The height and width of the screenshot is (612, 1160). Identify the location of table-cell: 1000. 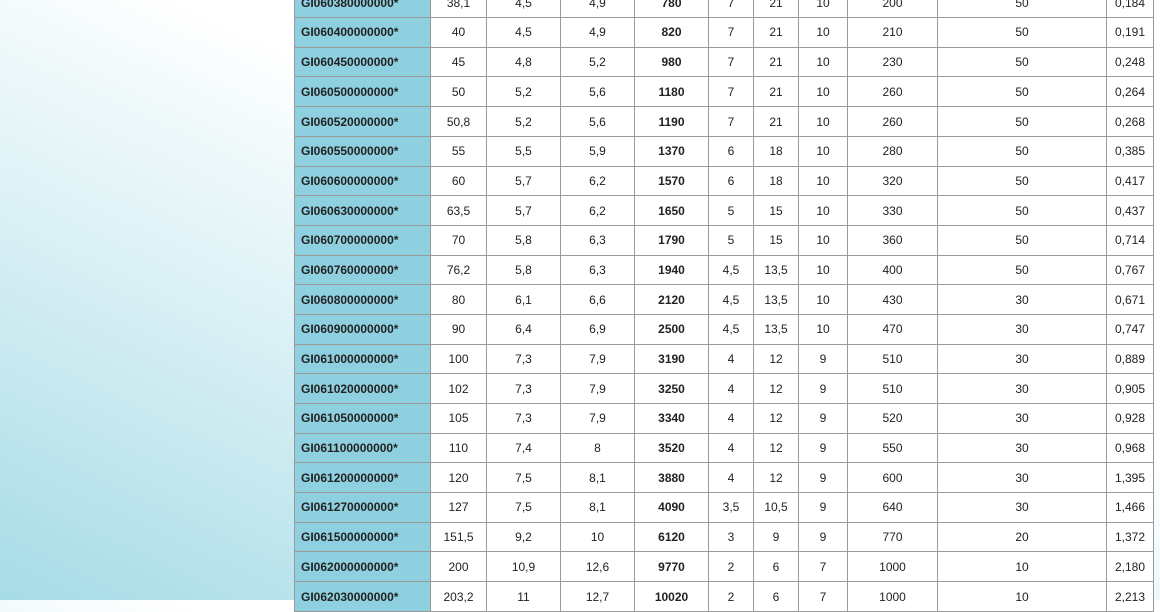
(892, 596).